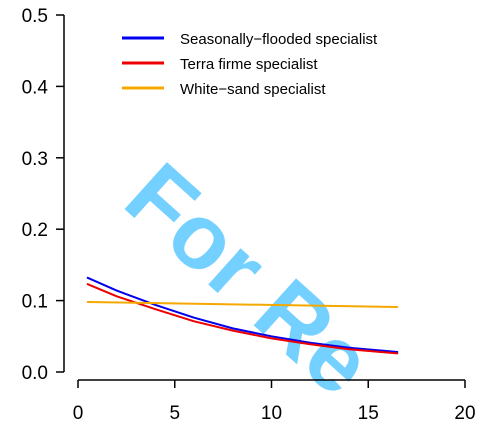 The height and width of the screenshot is (430, 481). I want to click on plot-lines, so click(242, 315).